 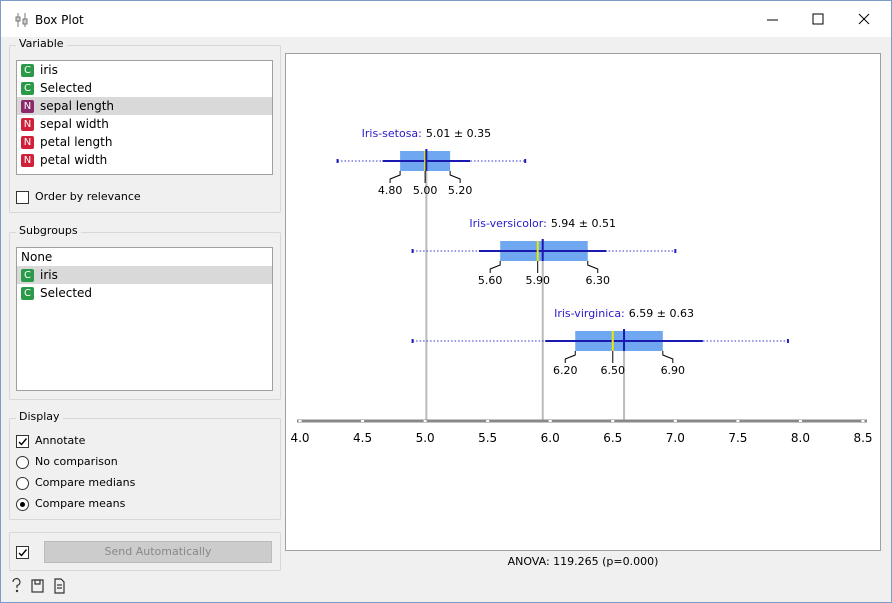 I want to click on quartile-label: 6.90, so click(x=673, y=370).